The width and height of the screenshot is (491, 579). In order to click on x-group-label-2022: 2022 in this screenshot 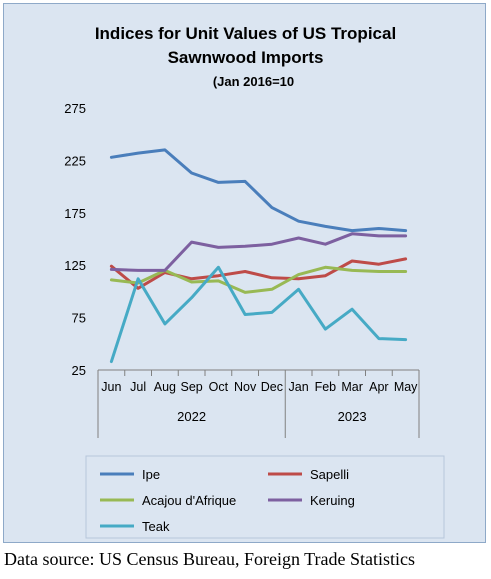, I will do `click(191, 416)`.